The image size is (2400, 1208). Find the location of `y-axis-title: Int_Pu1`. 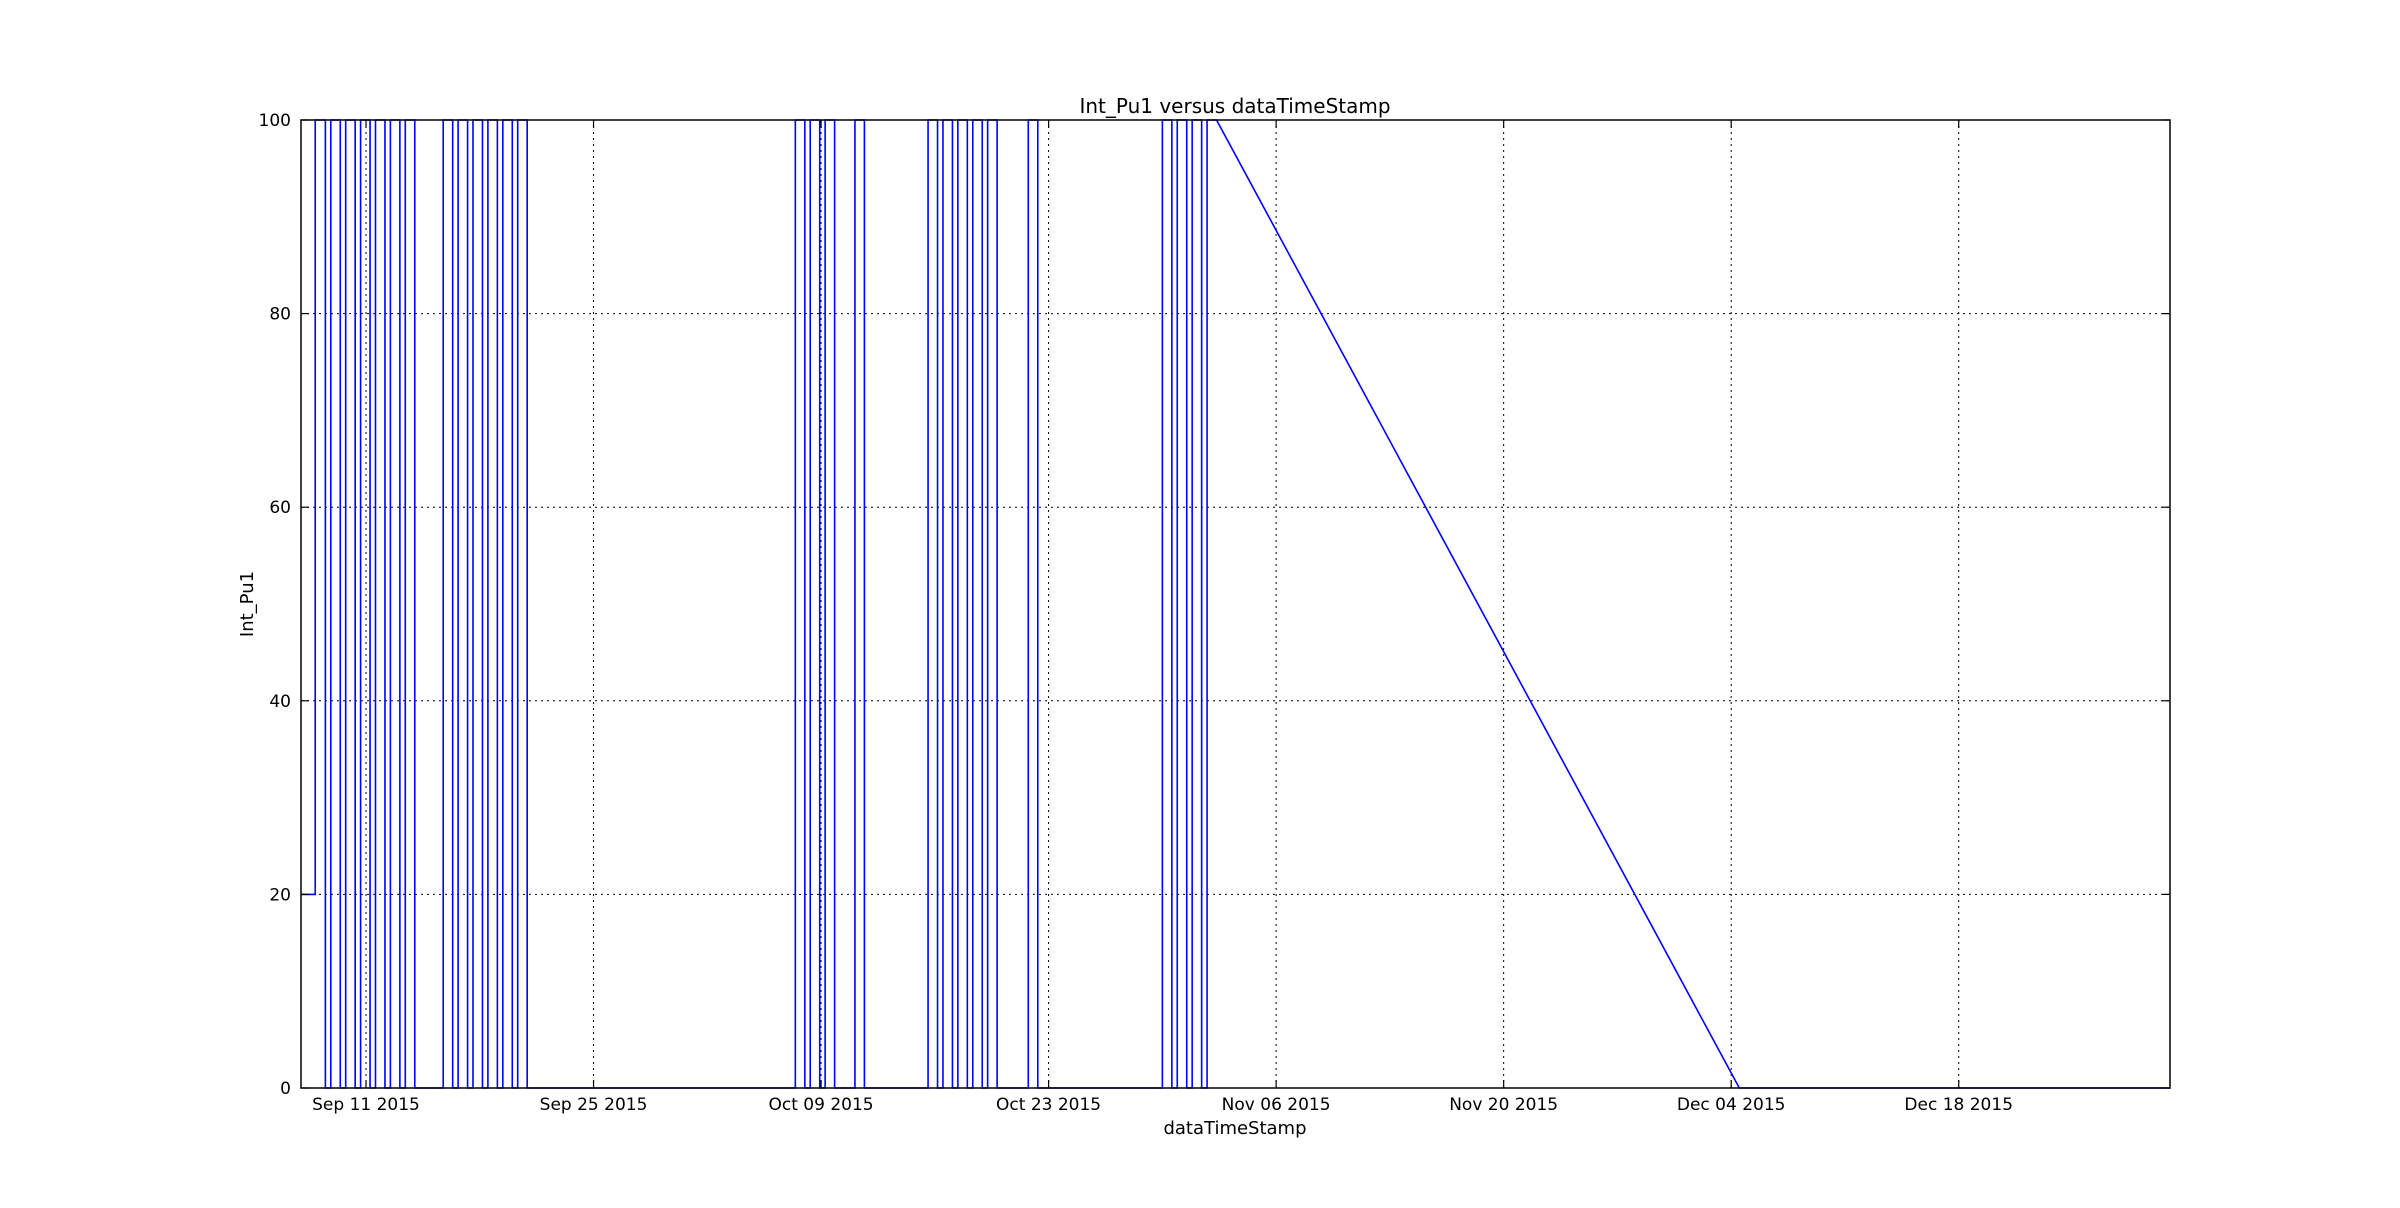

y-axis-title: Int_Pu1 is located at coordinates (247, 604).